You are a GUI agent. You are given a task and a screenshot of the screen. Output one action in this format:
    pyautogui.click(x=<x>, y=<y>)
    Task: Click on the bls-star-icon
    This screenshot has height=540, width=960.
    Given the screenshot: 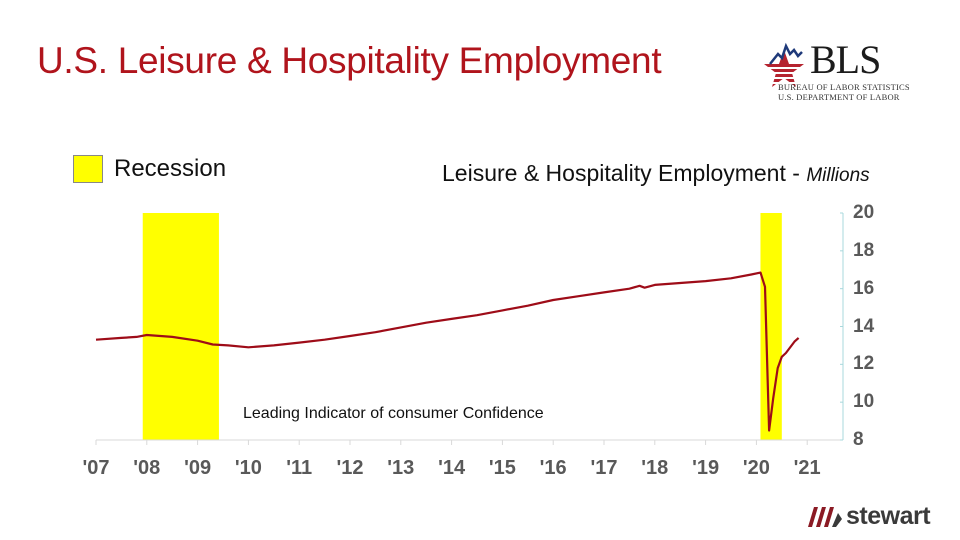 What is the action you would take?
    pyautogui.click(x=784, y=64)
    